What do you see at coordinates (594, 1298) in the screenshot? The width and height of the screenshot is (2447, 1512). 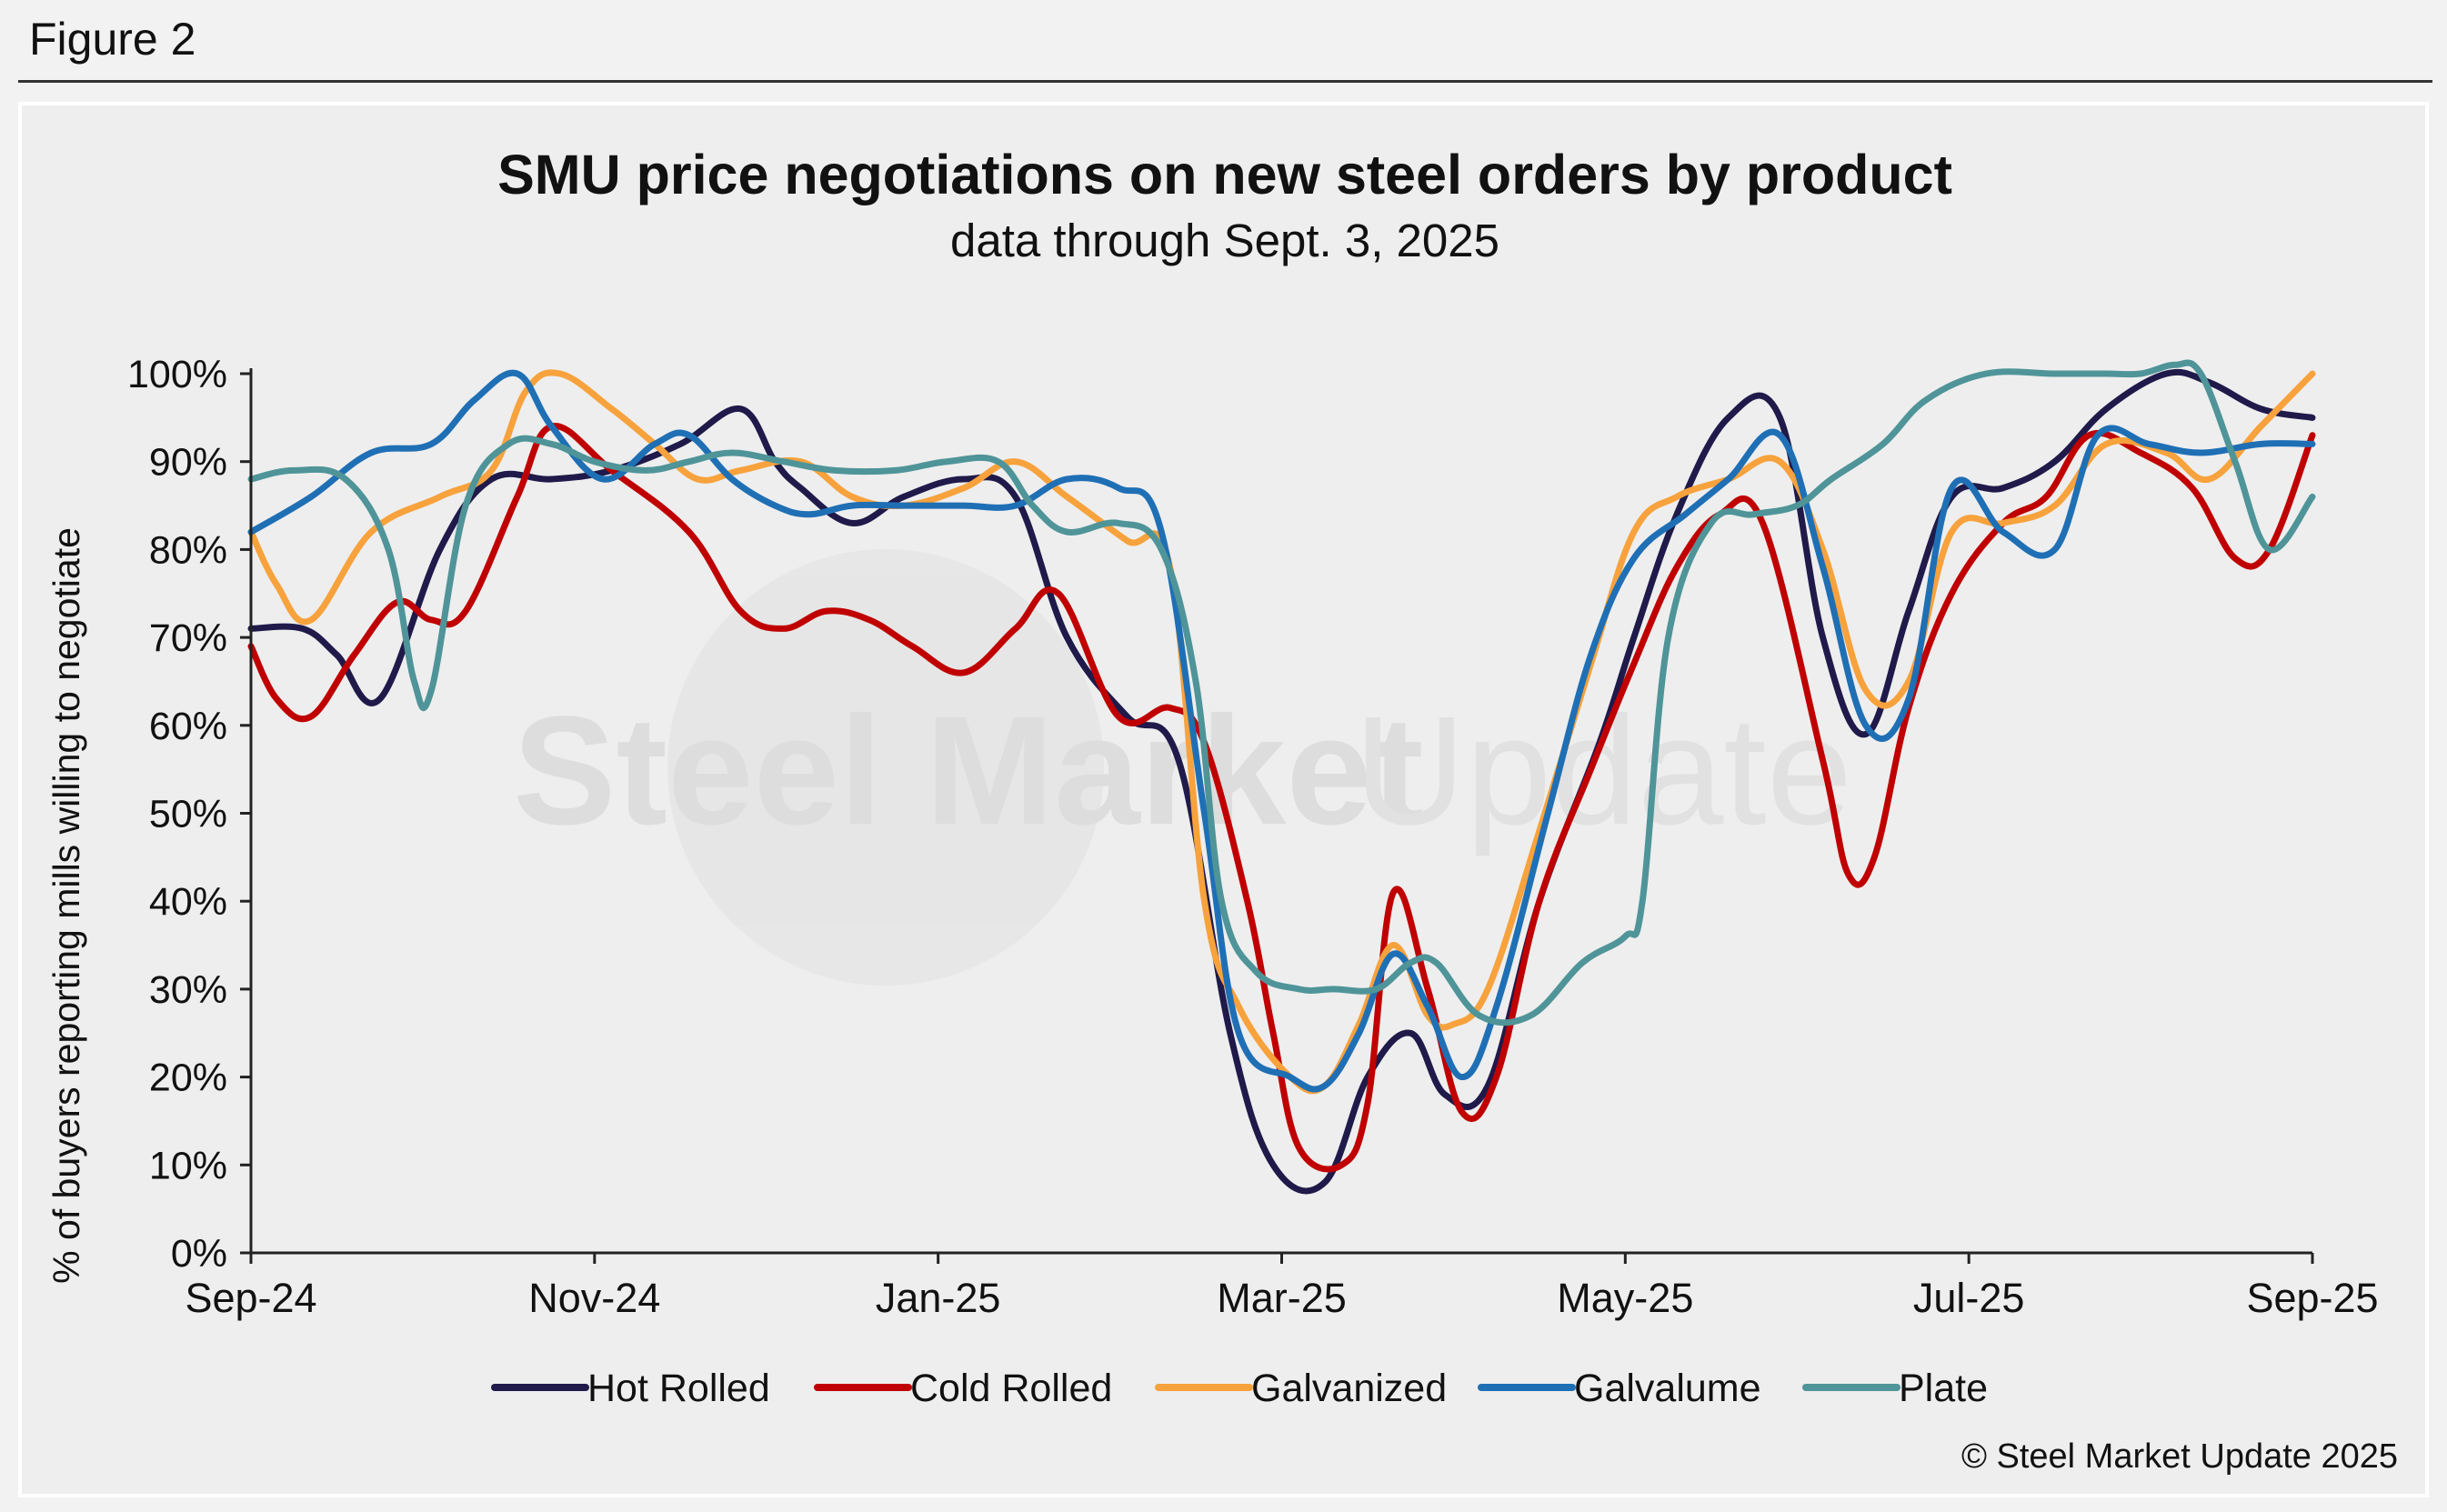 I see `x-tick-label: Nov-24` at bounding box center [594, 1298].